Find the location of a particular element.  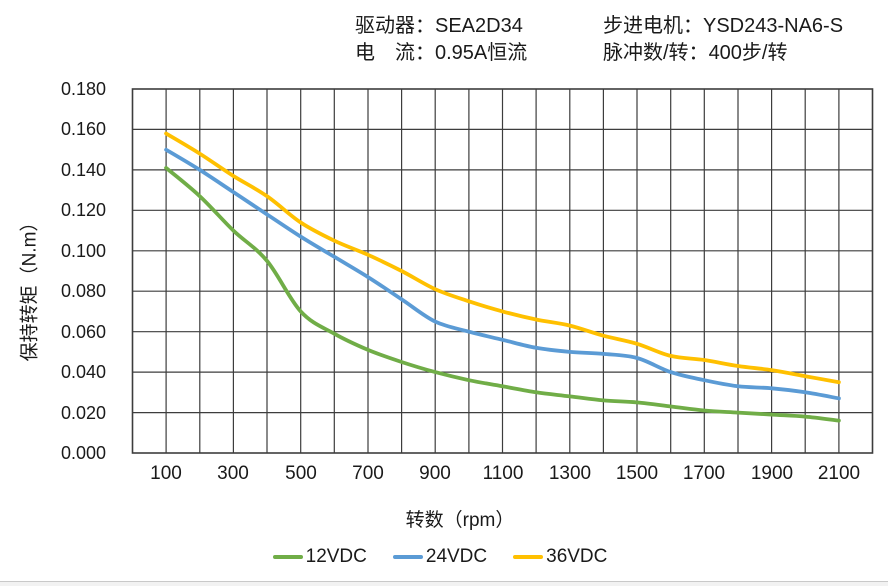

legend-line-swatch-36vdc is located at coordinates (528, 557).